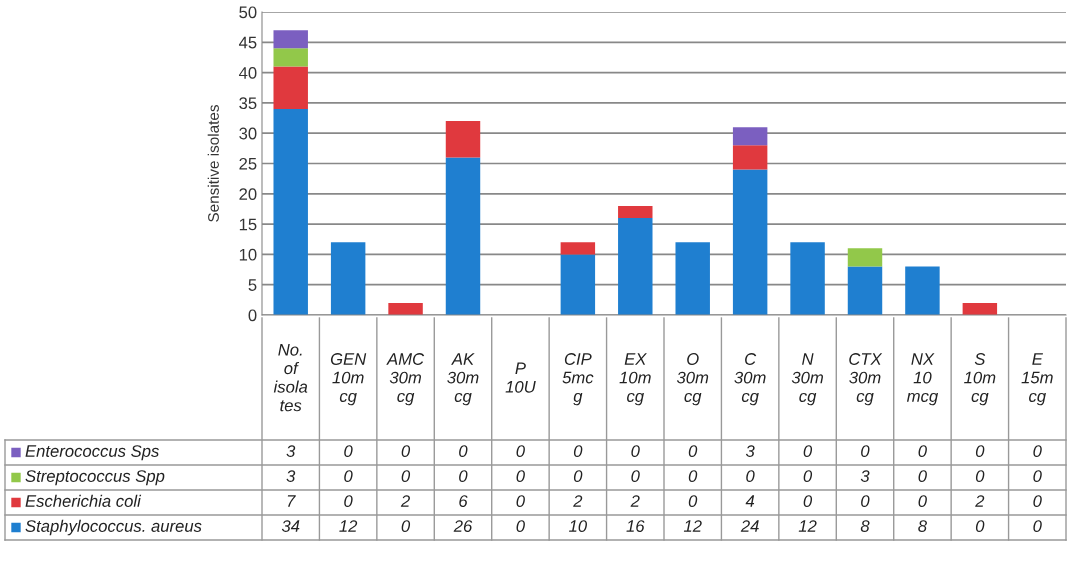 This screenshot has width=1068, height=583. I want to click on data-label: 6, so click(463, 501).